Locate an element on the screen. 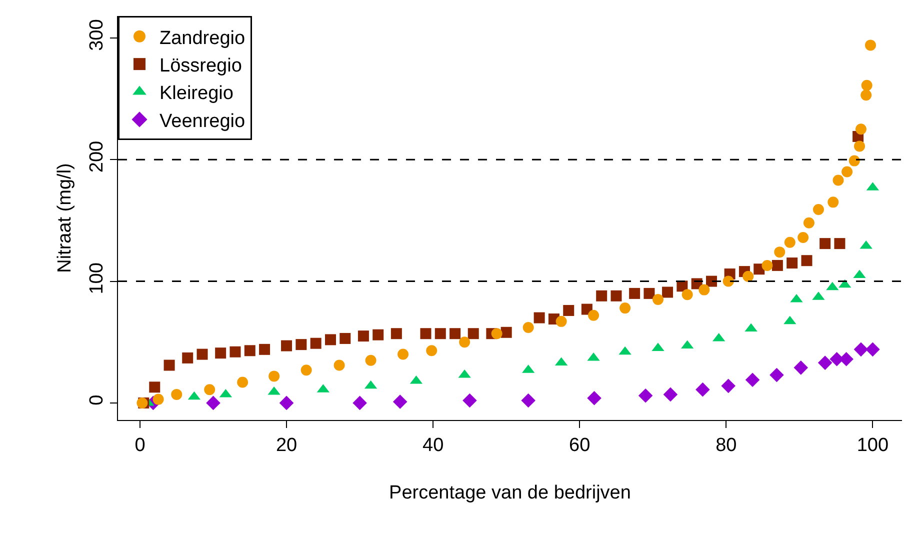  legend-label: Zandregio is located at coordinates (203, 38).